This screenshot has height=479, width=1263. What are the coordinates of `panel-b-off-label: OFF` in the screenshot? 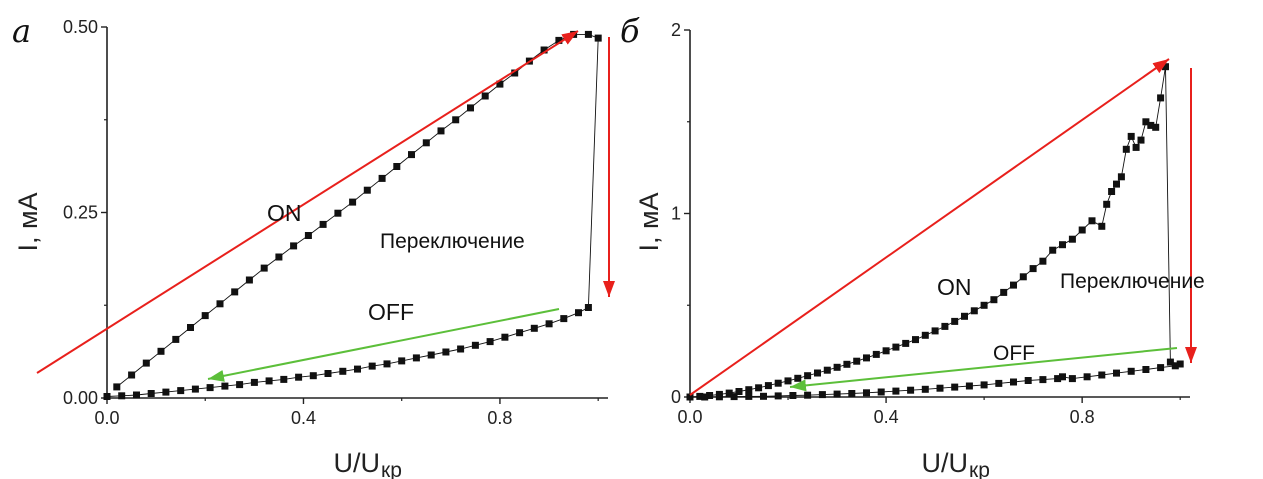 It's located at (1014, 353).